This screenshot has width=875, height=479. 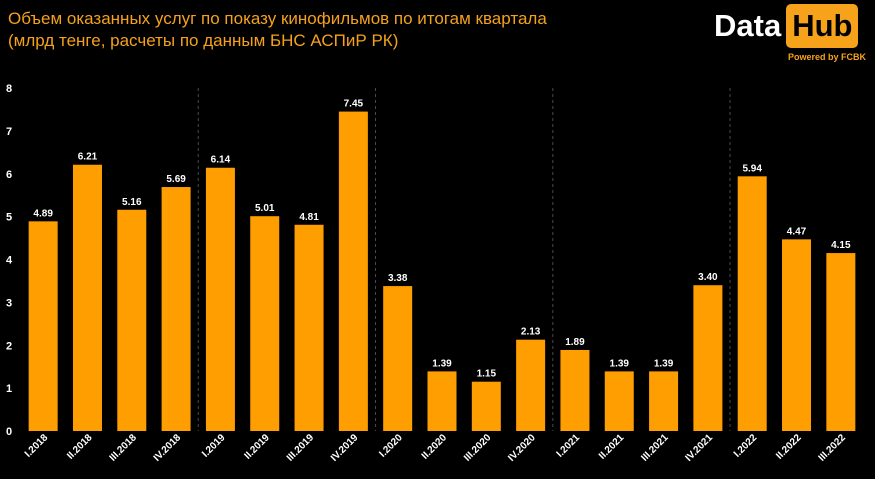 I want to click on x-category-label: III.2018, so click(x=124, y=448).